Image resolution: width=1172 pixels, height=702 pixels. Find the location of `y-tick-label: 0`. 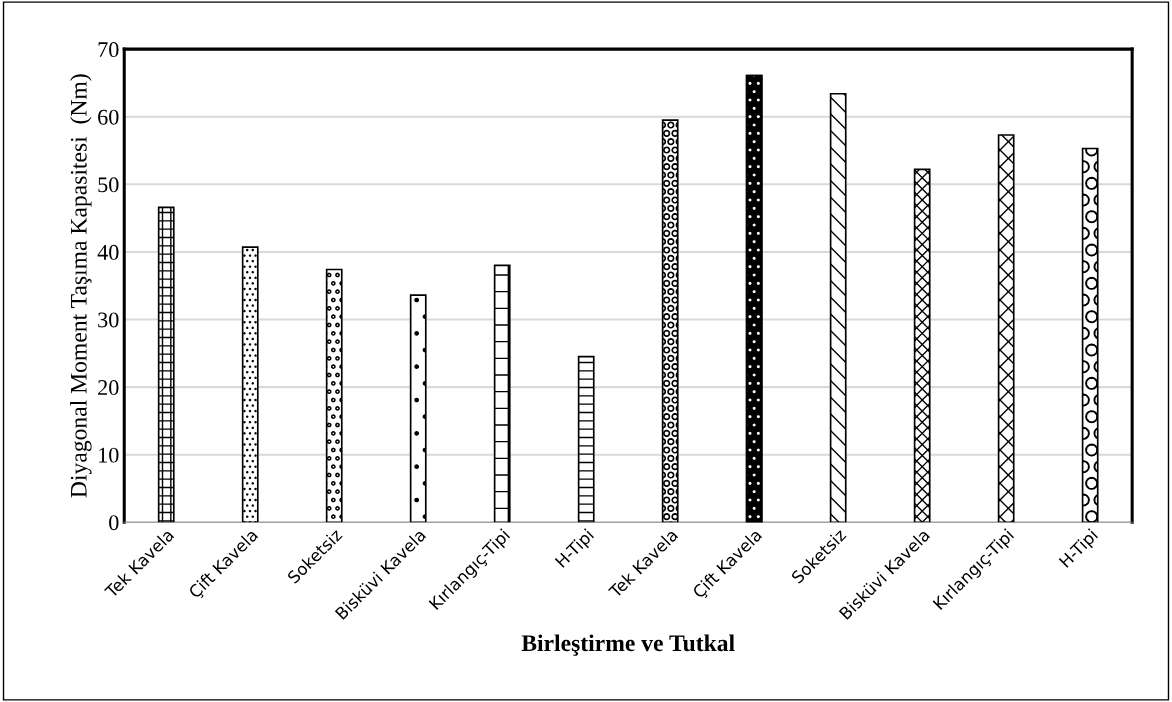

y-tick-label: 0 is located at coordinates (114, 523).